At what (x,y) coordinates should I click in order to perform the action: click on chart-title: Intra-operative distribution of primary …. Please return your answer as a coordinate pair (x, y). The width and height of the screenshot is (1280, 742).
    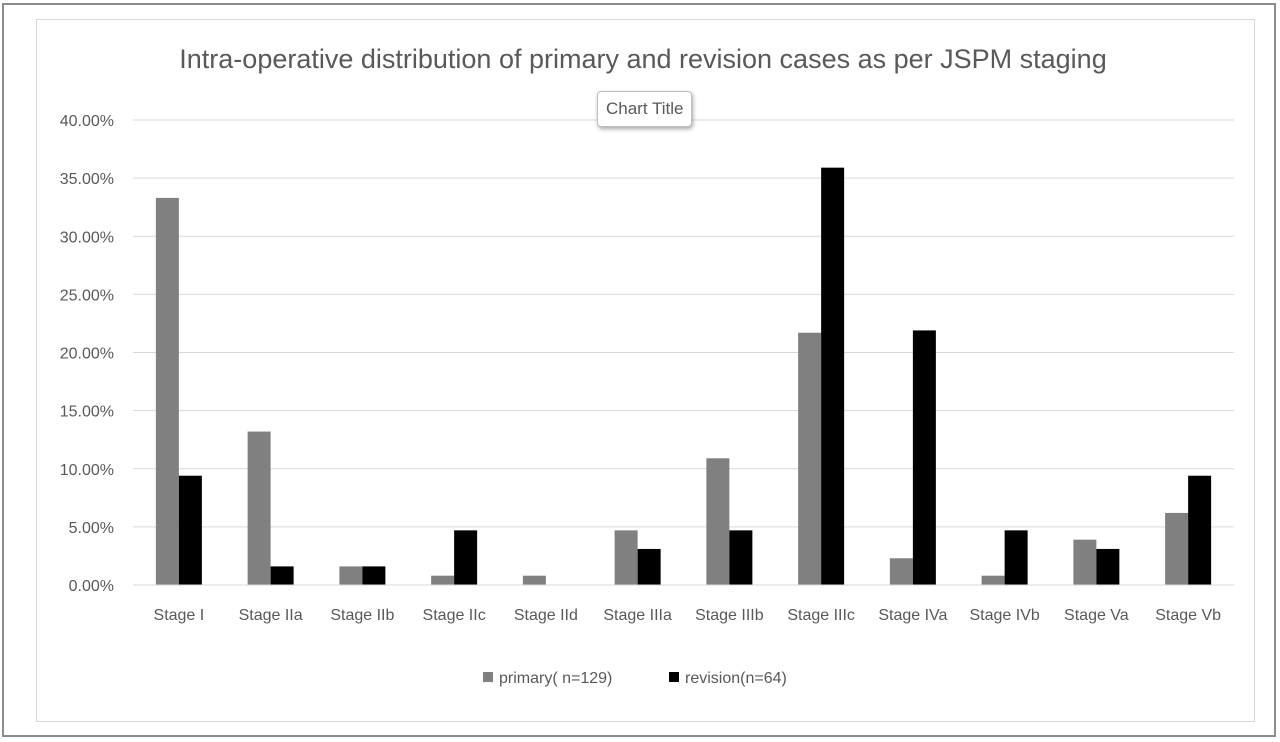
    Looking at the image, I should click on (642, 59).